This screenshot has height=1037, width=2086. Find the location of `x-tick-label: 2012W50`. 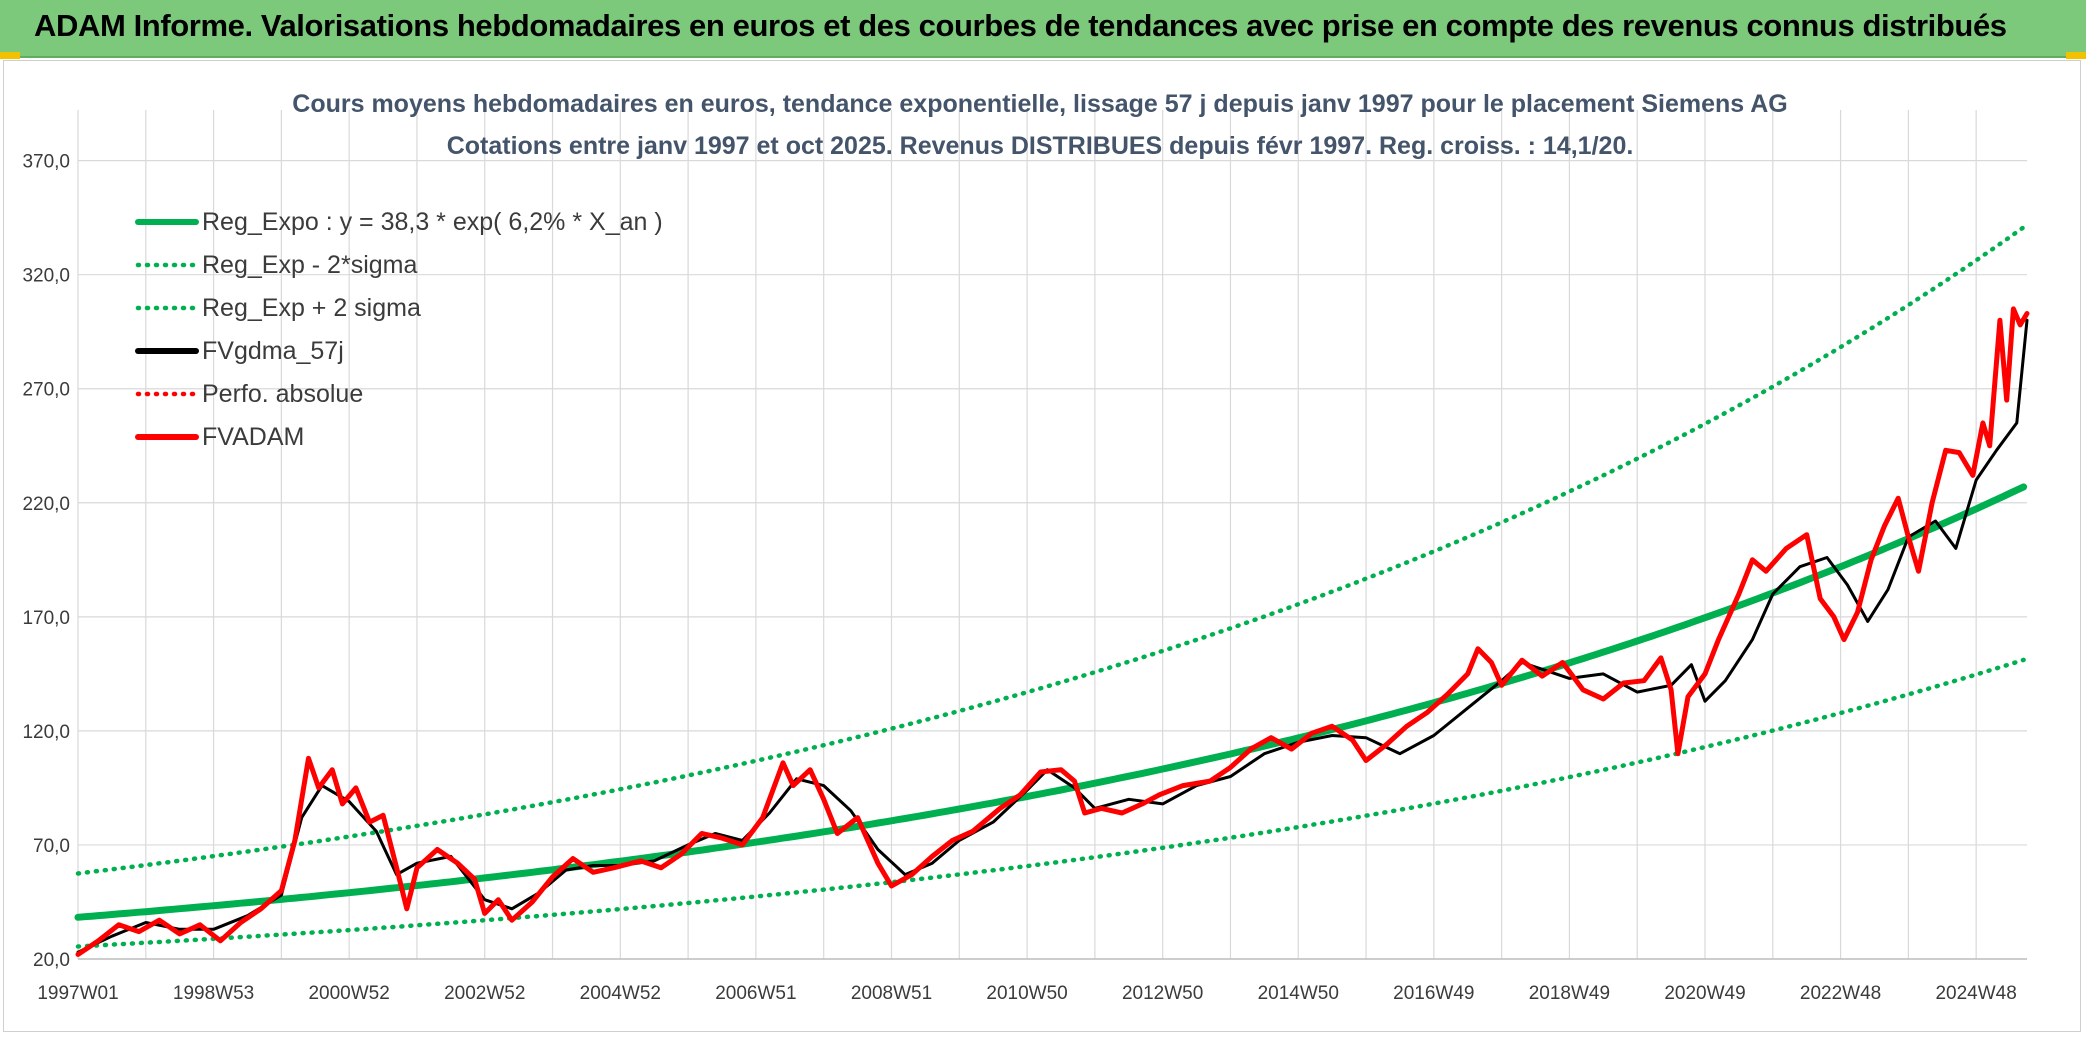

x-tick-label: 2012W50 is located at coordinates (1162, 993).